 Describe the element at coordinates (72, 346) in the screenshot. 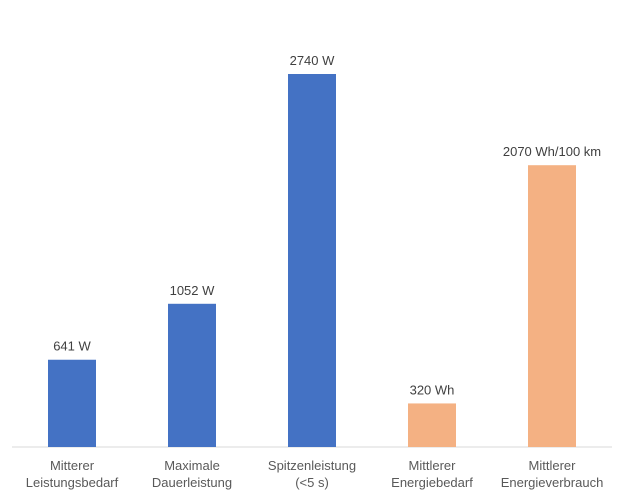

I see `data-label: 641 W` at that location.